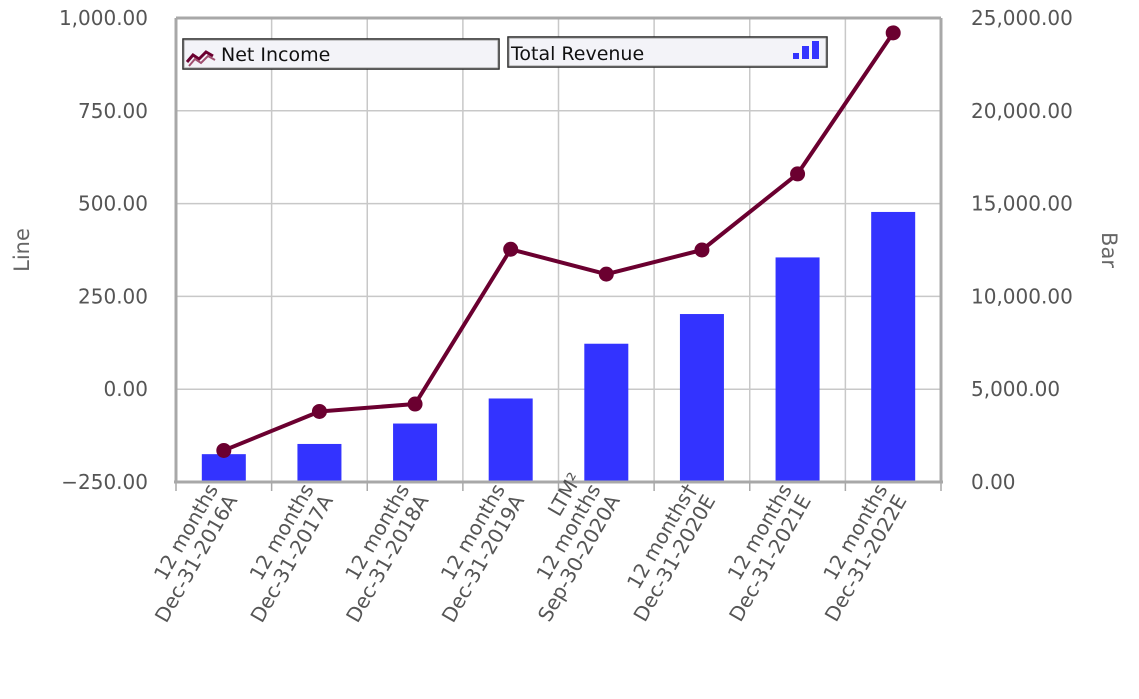 Image resolution: width=1139 pixels, height=699 pixels. Describe the element at coordinates (103, 250) in the screenshot. I see `left-axis-ticks: 1,000.00 750.00 500.00 250.00 0.00 −250.00` at that location.